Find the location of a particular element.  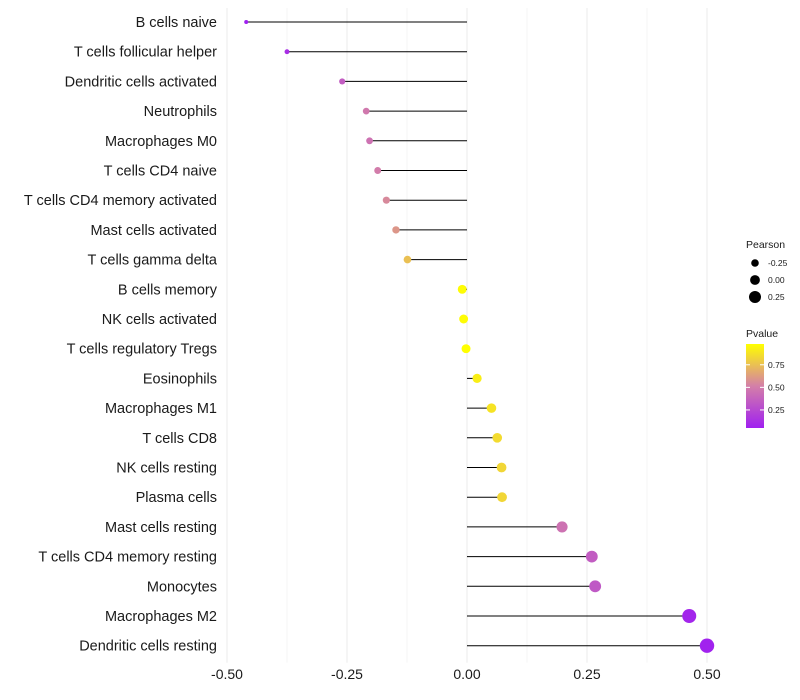

category-label: NK cells resting is located at coordinates (166, 469).